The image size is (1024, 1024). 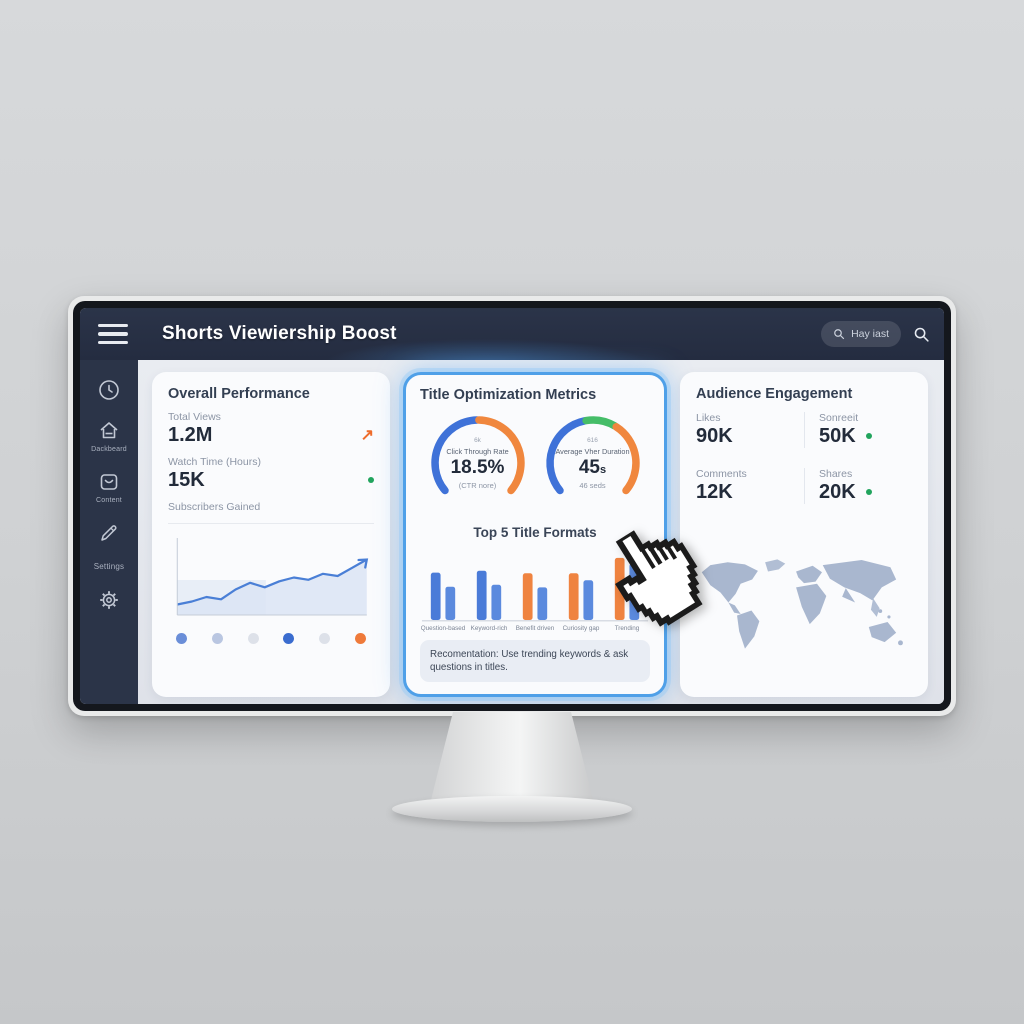 I want to click on carousel-dots, so click(x=271, y=638).